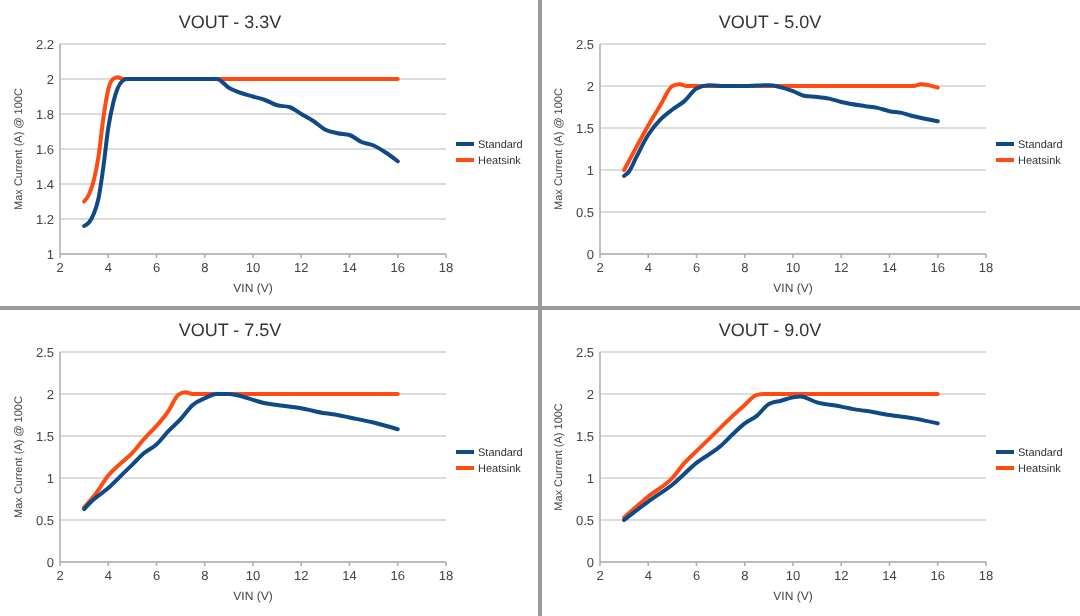 The image size is (1080, 616). What do you see at coordinates (241, 152) in the screenshot?
I see `line-series` at bounding box center [241, 152].